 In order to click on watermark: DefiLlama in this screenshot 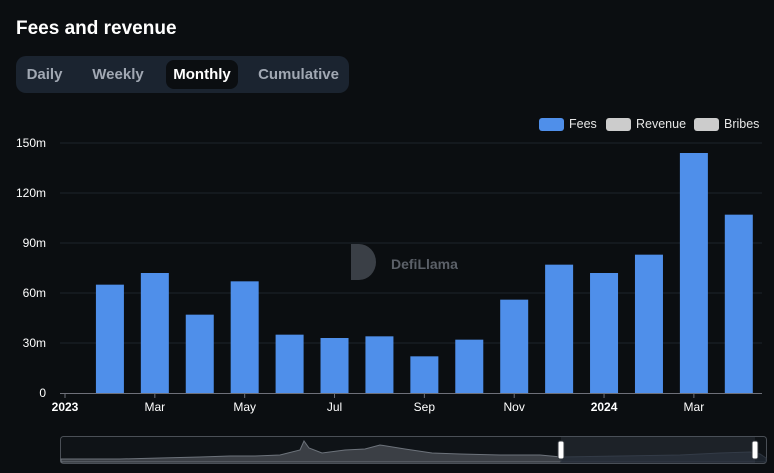, I will do `click(404, 262)`.